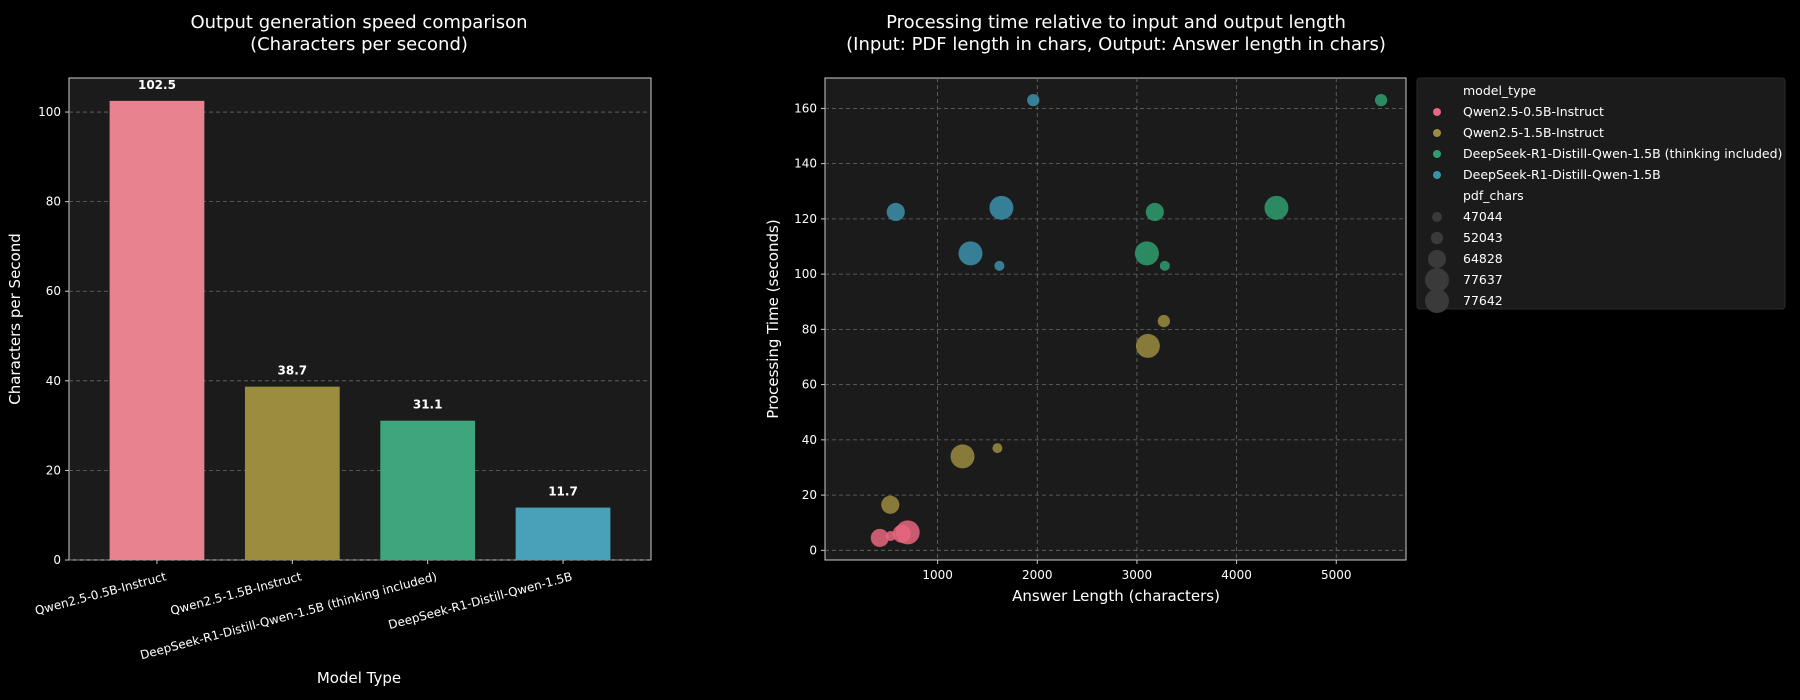 The height and width of the screenshot is (700, 1800). I want to click on bar-y-axis-label: Characters per Second, so click(15, 319).